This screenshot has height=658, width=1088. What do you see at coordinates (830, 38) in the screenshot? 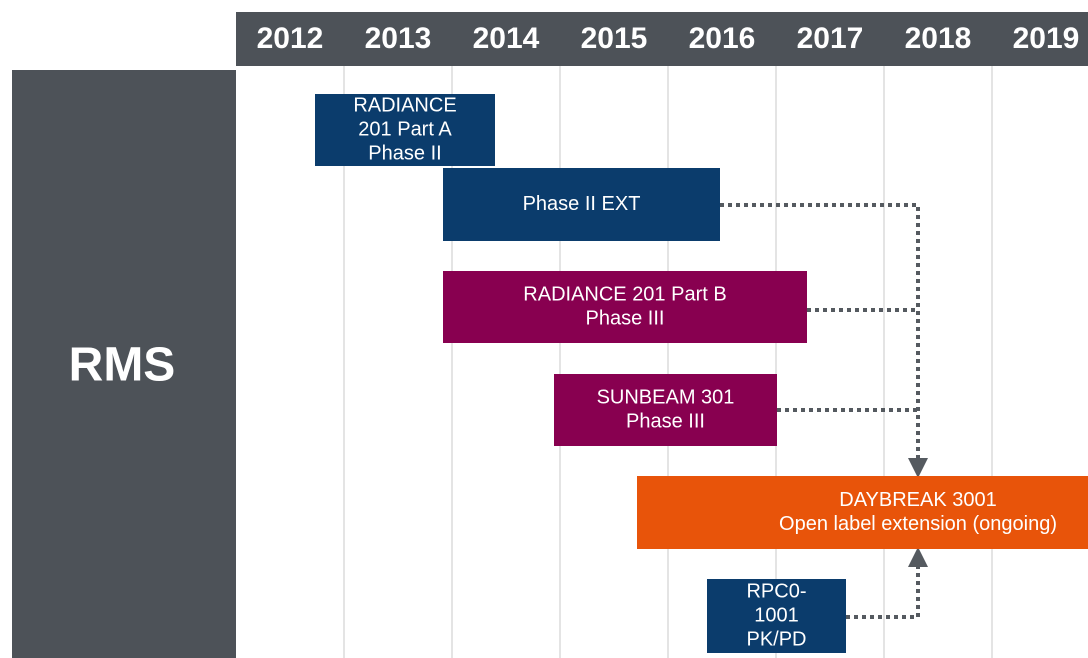
I see `year-label: 2017` at bounding box center [830, 38].